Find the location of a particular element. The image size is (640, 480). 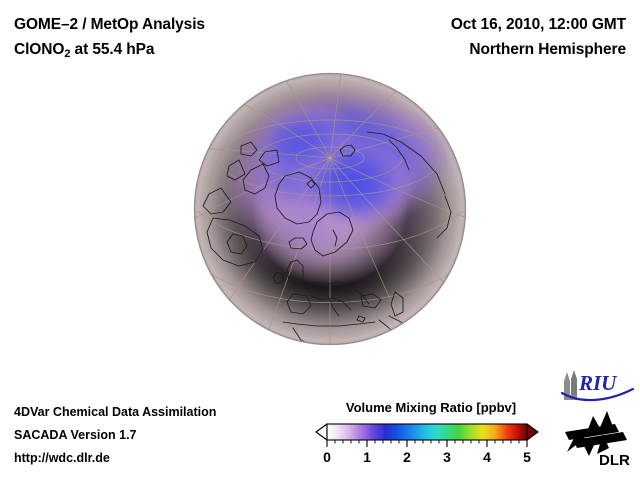

credit-method: 4DVar Chemical Data Assimilation is located at coordinates (115, 412).